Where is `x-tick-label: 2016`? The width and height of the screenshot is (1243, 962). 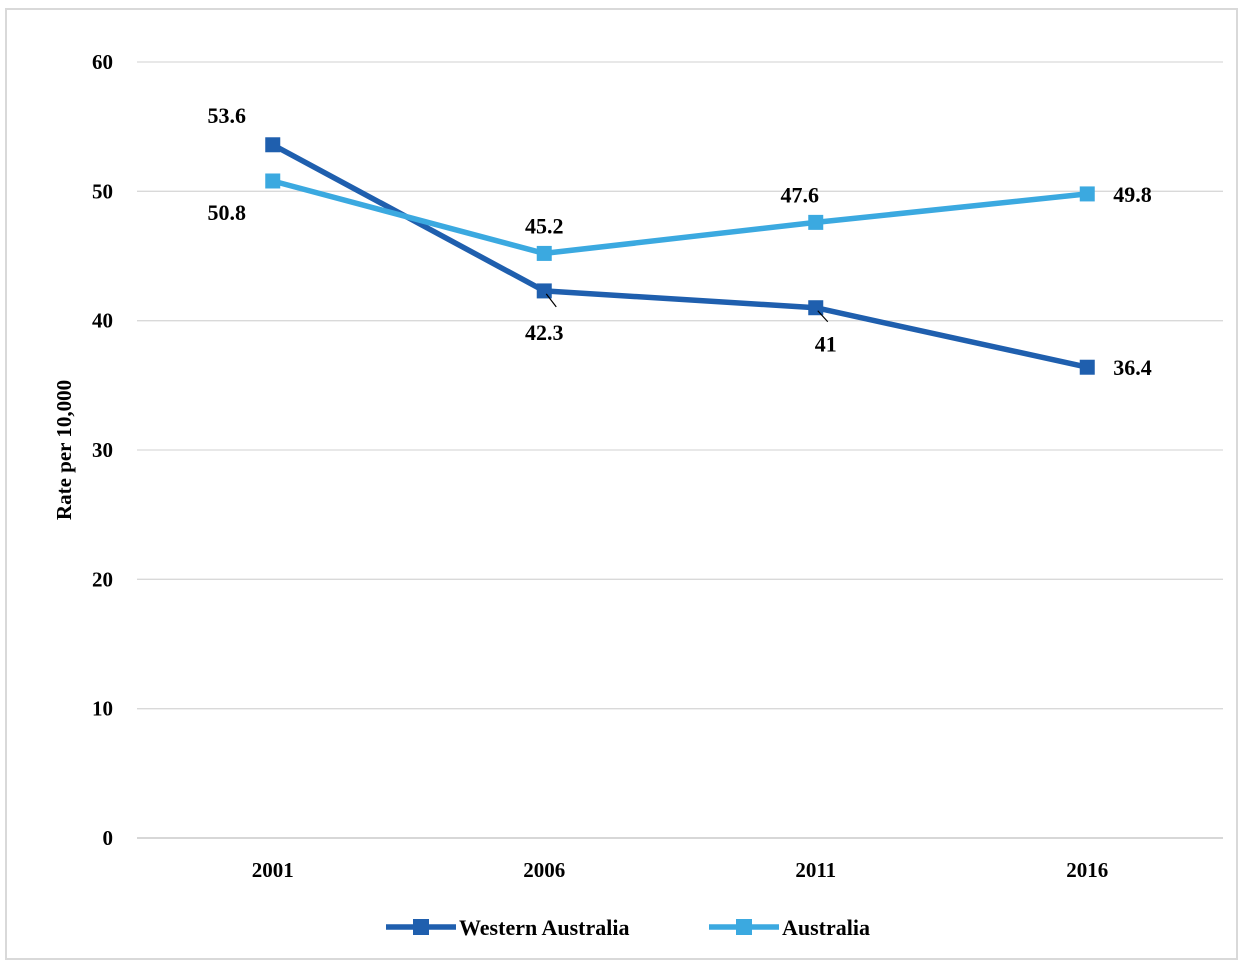
x-tick-label: 2016 is located at coordinates (1087, 870).